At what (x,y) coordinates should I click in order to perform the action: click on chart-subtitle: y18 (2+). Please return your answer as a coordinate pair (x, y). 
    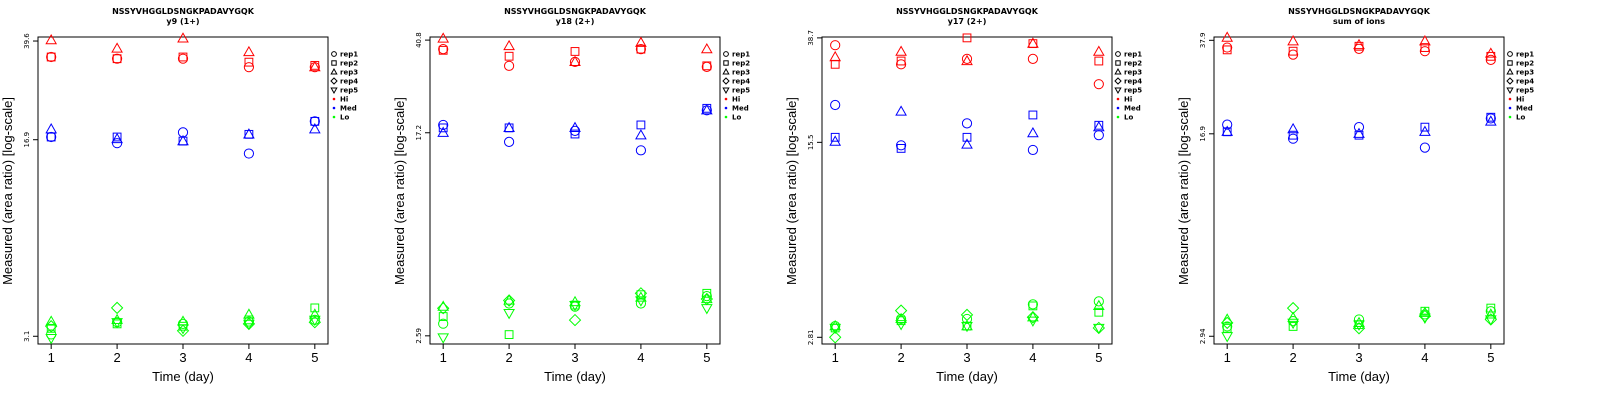
    Looking at the image, I should click on (575, 21).